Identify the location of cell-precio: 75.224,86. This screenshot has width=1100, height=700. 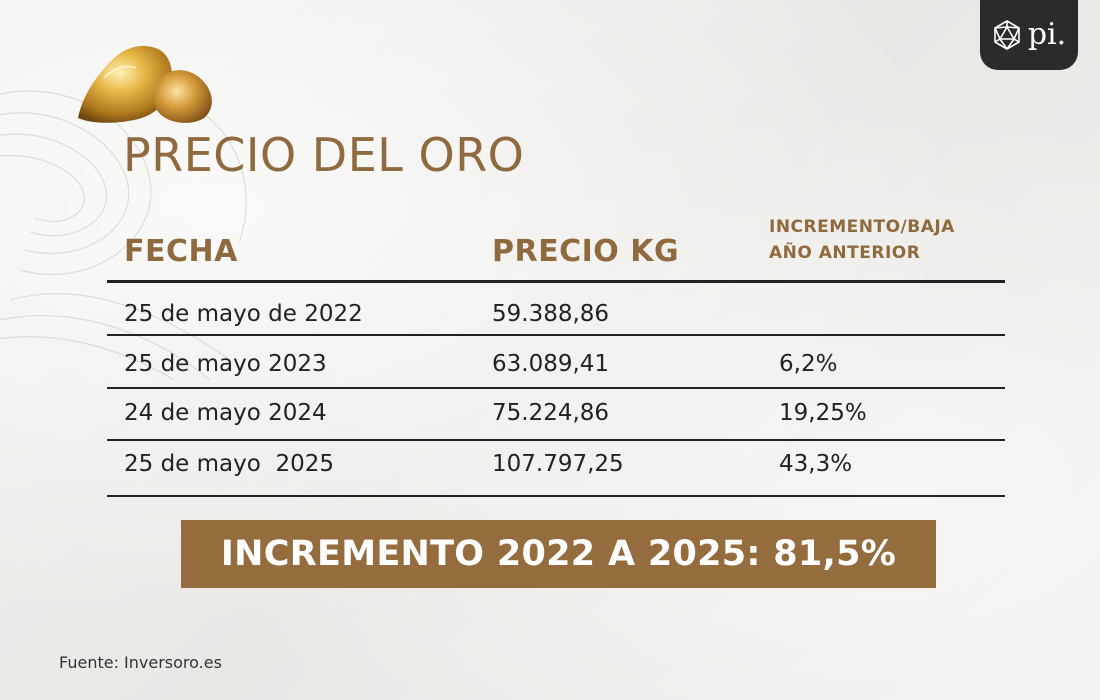
(551, 413).